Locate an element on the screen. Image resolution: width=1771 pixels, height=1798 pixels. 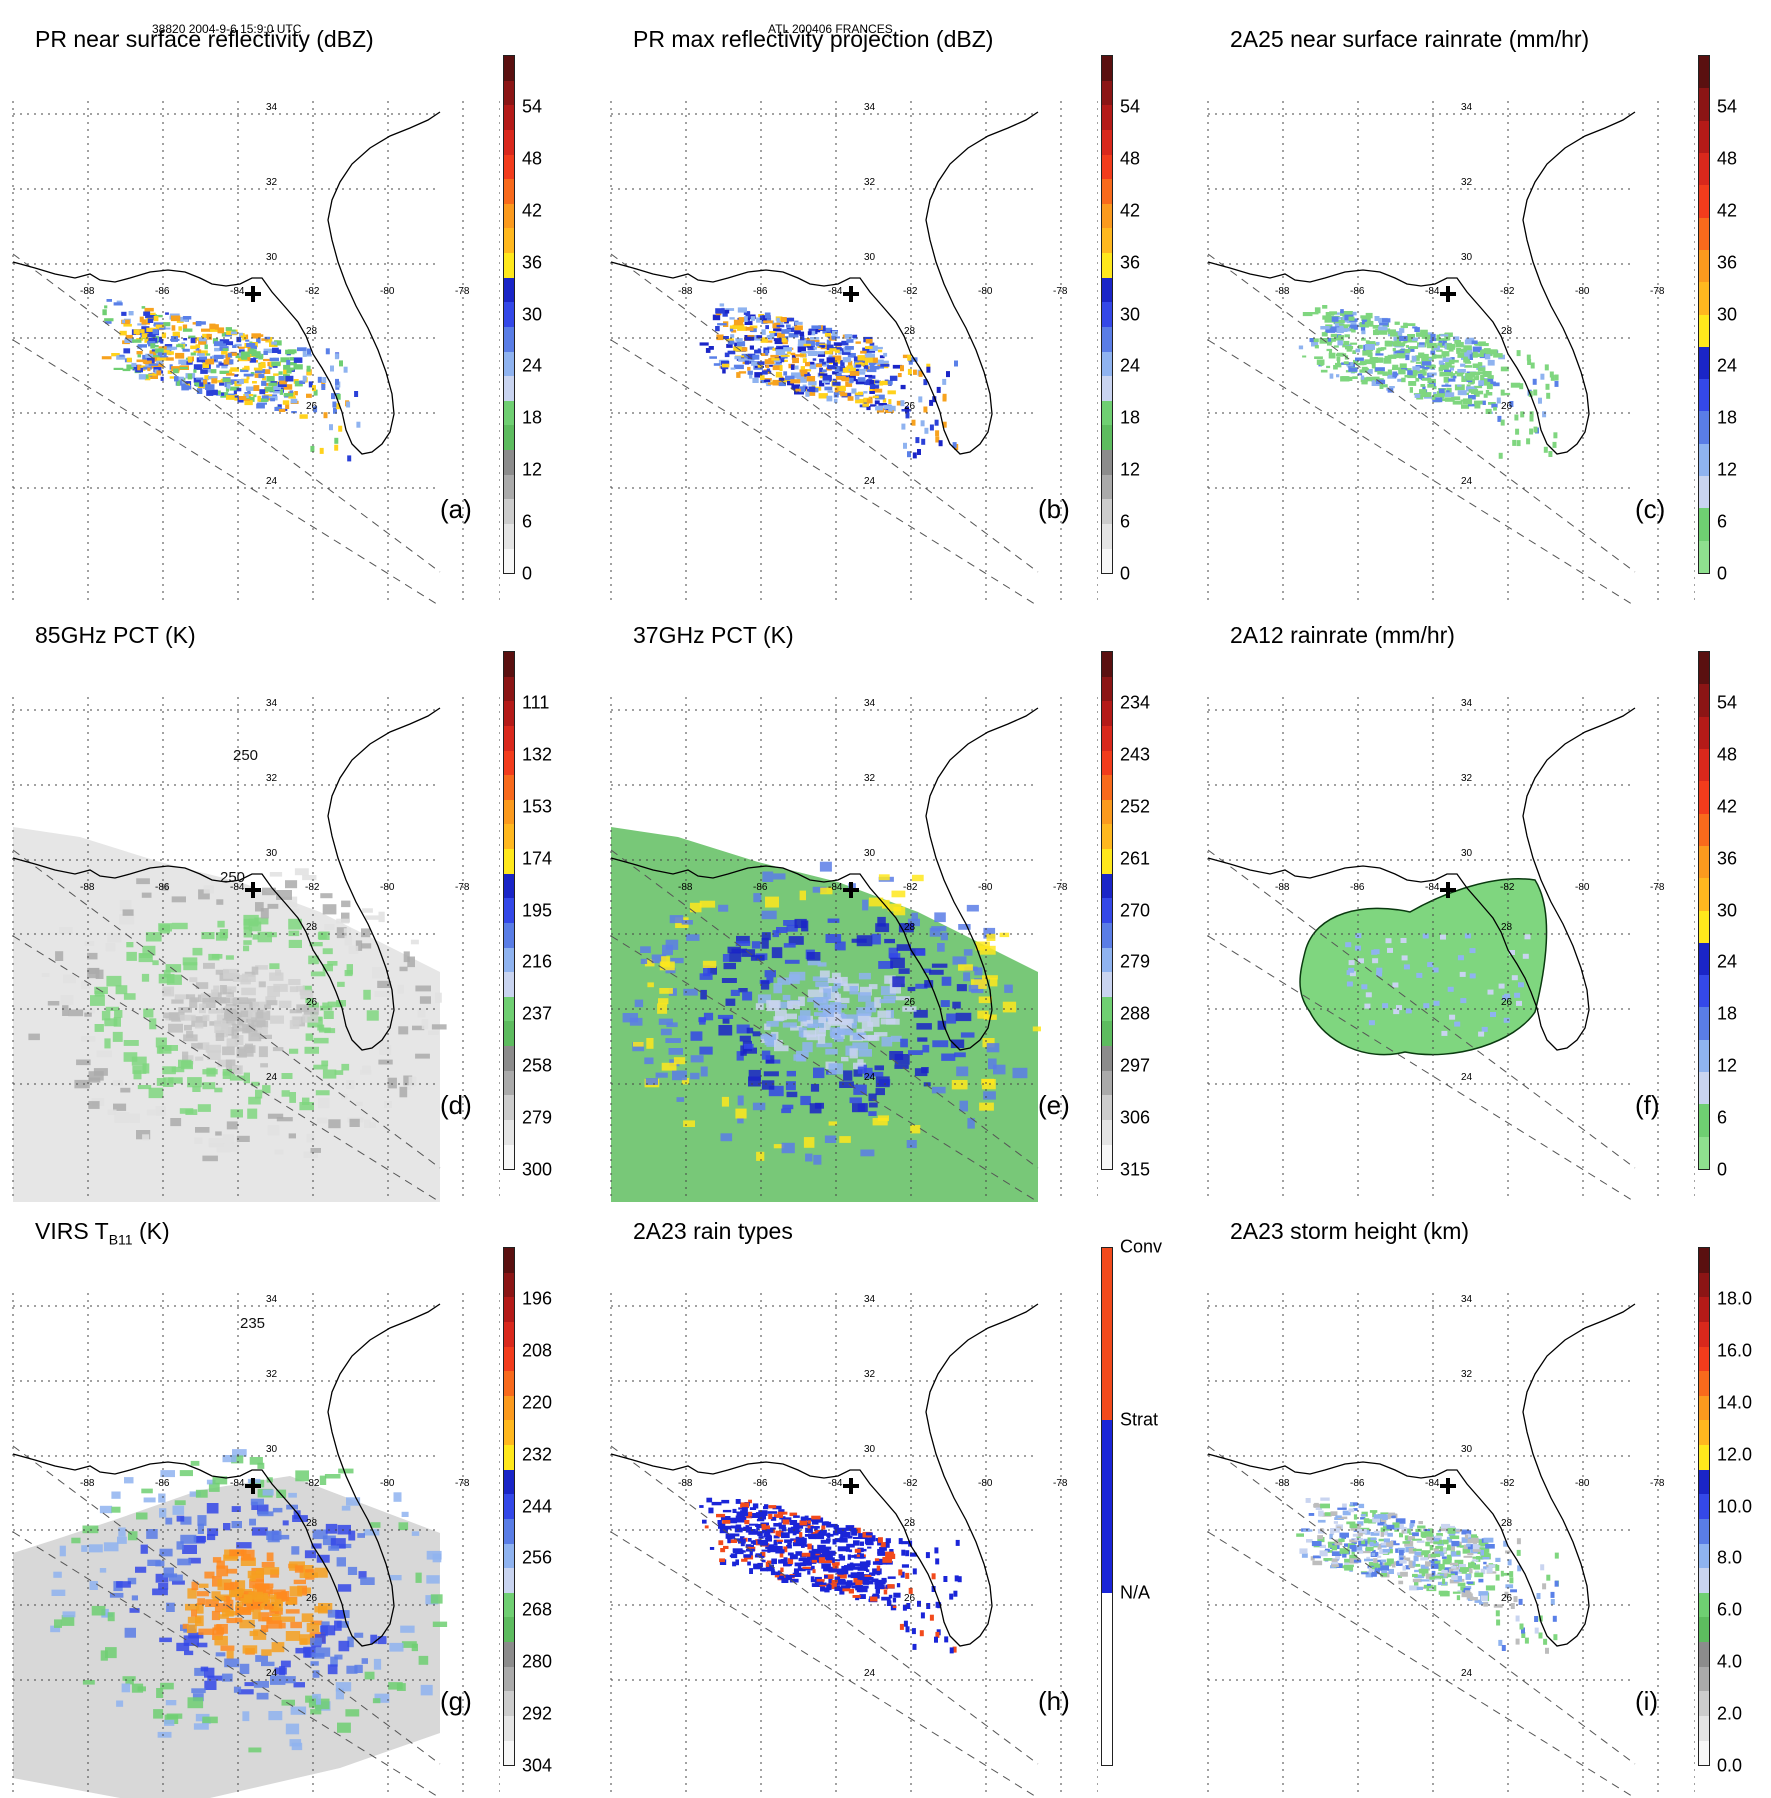
colorbar-tick-label: 14.0 is located at coordinates (1735, 1402).